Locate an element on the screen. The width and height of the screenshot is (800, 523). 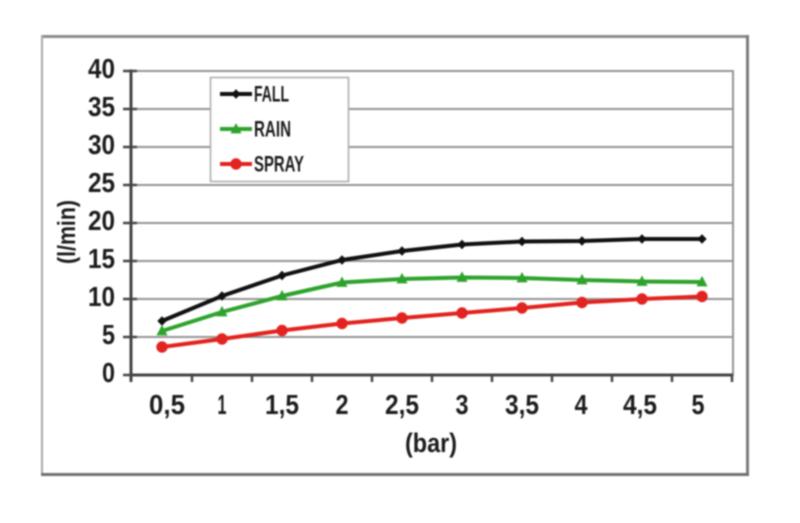
svg-text: (l/min) is located at coordinates (67, 232).